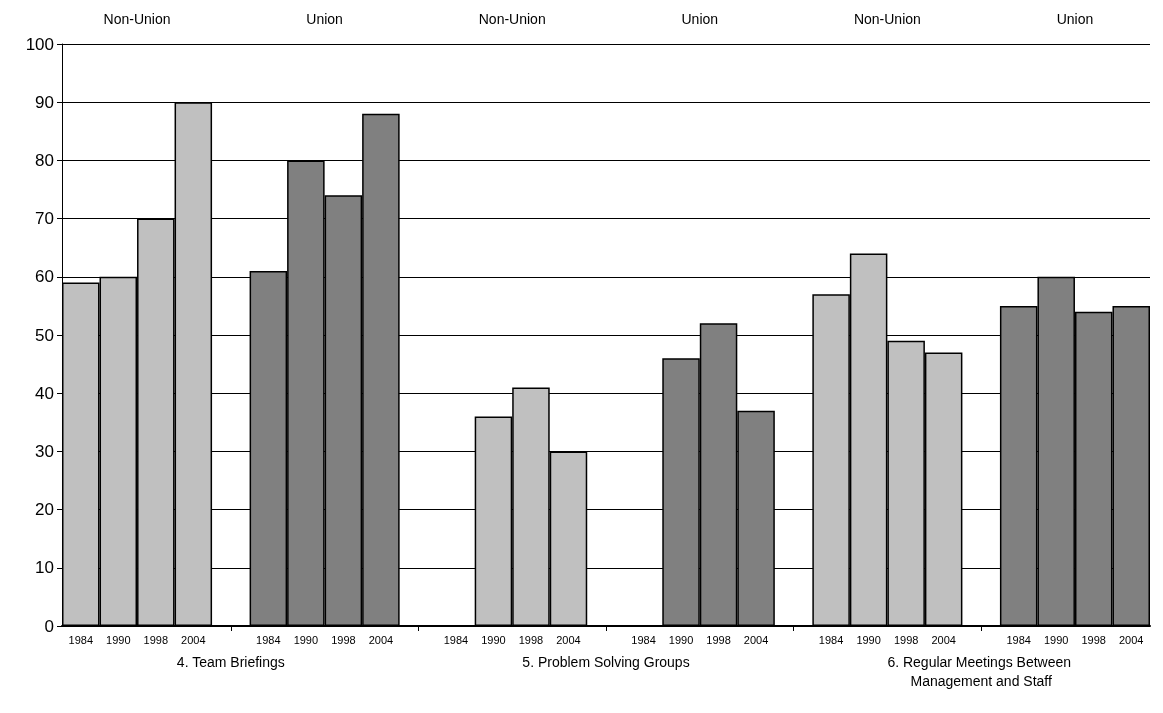 The width and height of the screenshot is (1163, 713). Describe the element at coordinates (44, 451) in the screenshot. I see `y-tick-label: 30` at that location.